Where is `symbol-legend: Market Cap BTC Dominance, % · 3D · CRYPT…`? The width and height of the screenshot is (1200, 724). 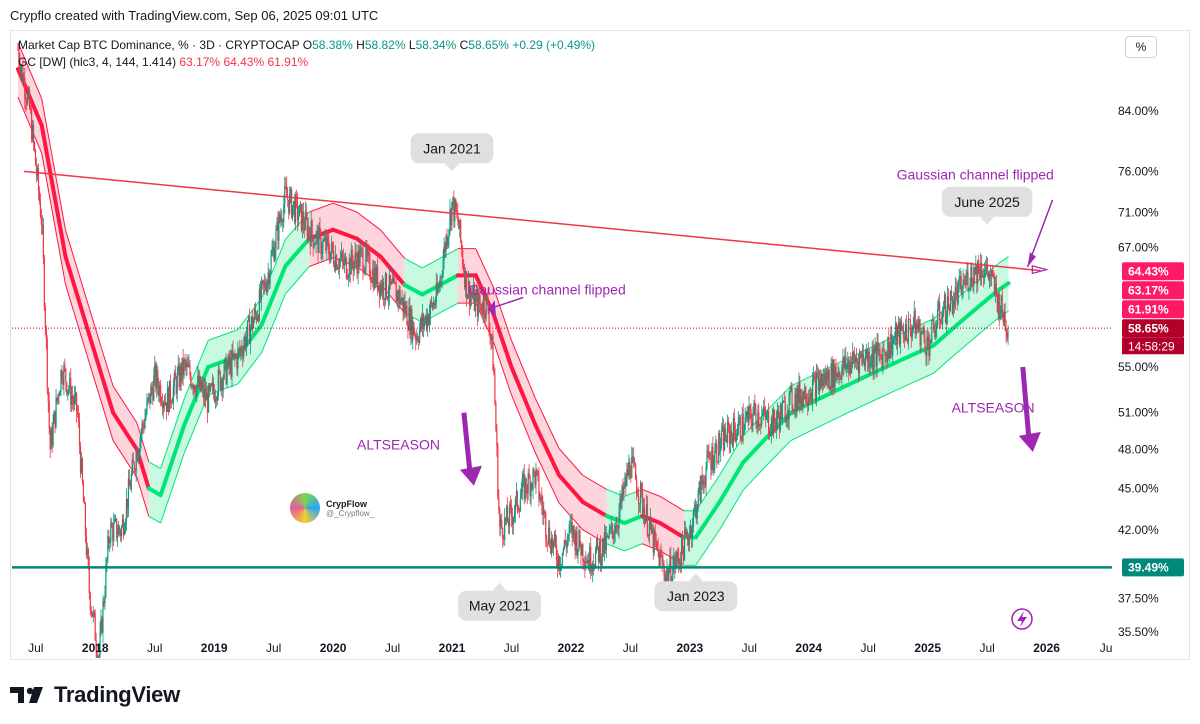
symbol-legend: Market Cap BTC Dominance, % · 3D · CRYPT… is located at coordinates (306, 45).